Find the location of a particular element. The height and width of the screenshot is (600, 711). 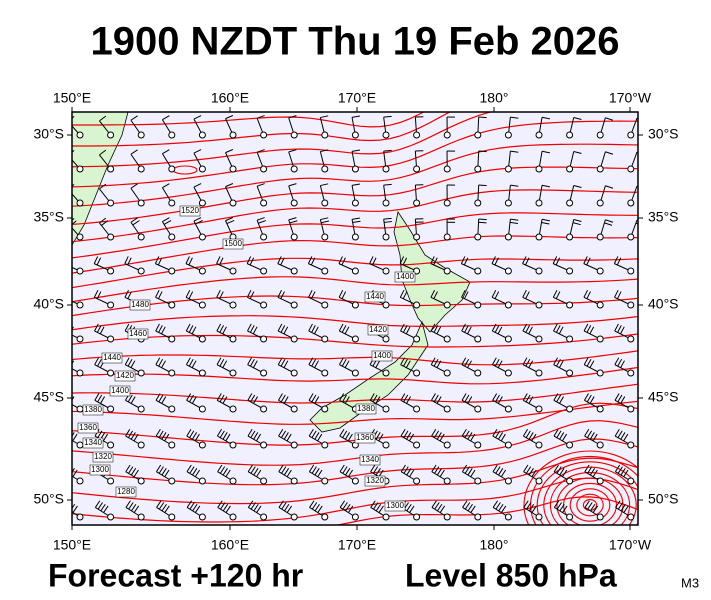

model-code: M3 is located at coordinates (690, 582).